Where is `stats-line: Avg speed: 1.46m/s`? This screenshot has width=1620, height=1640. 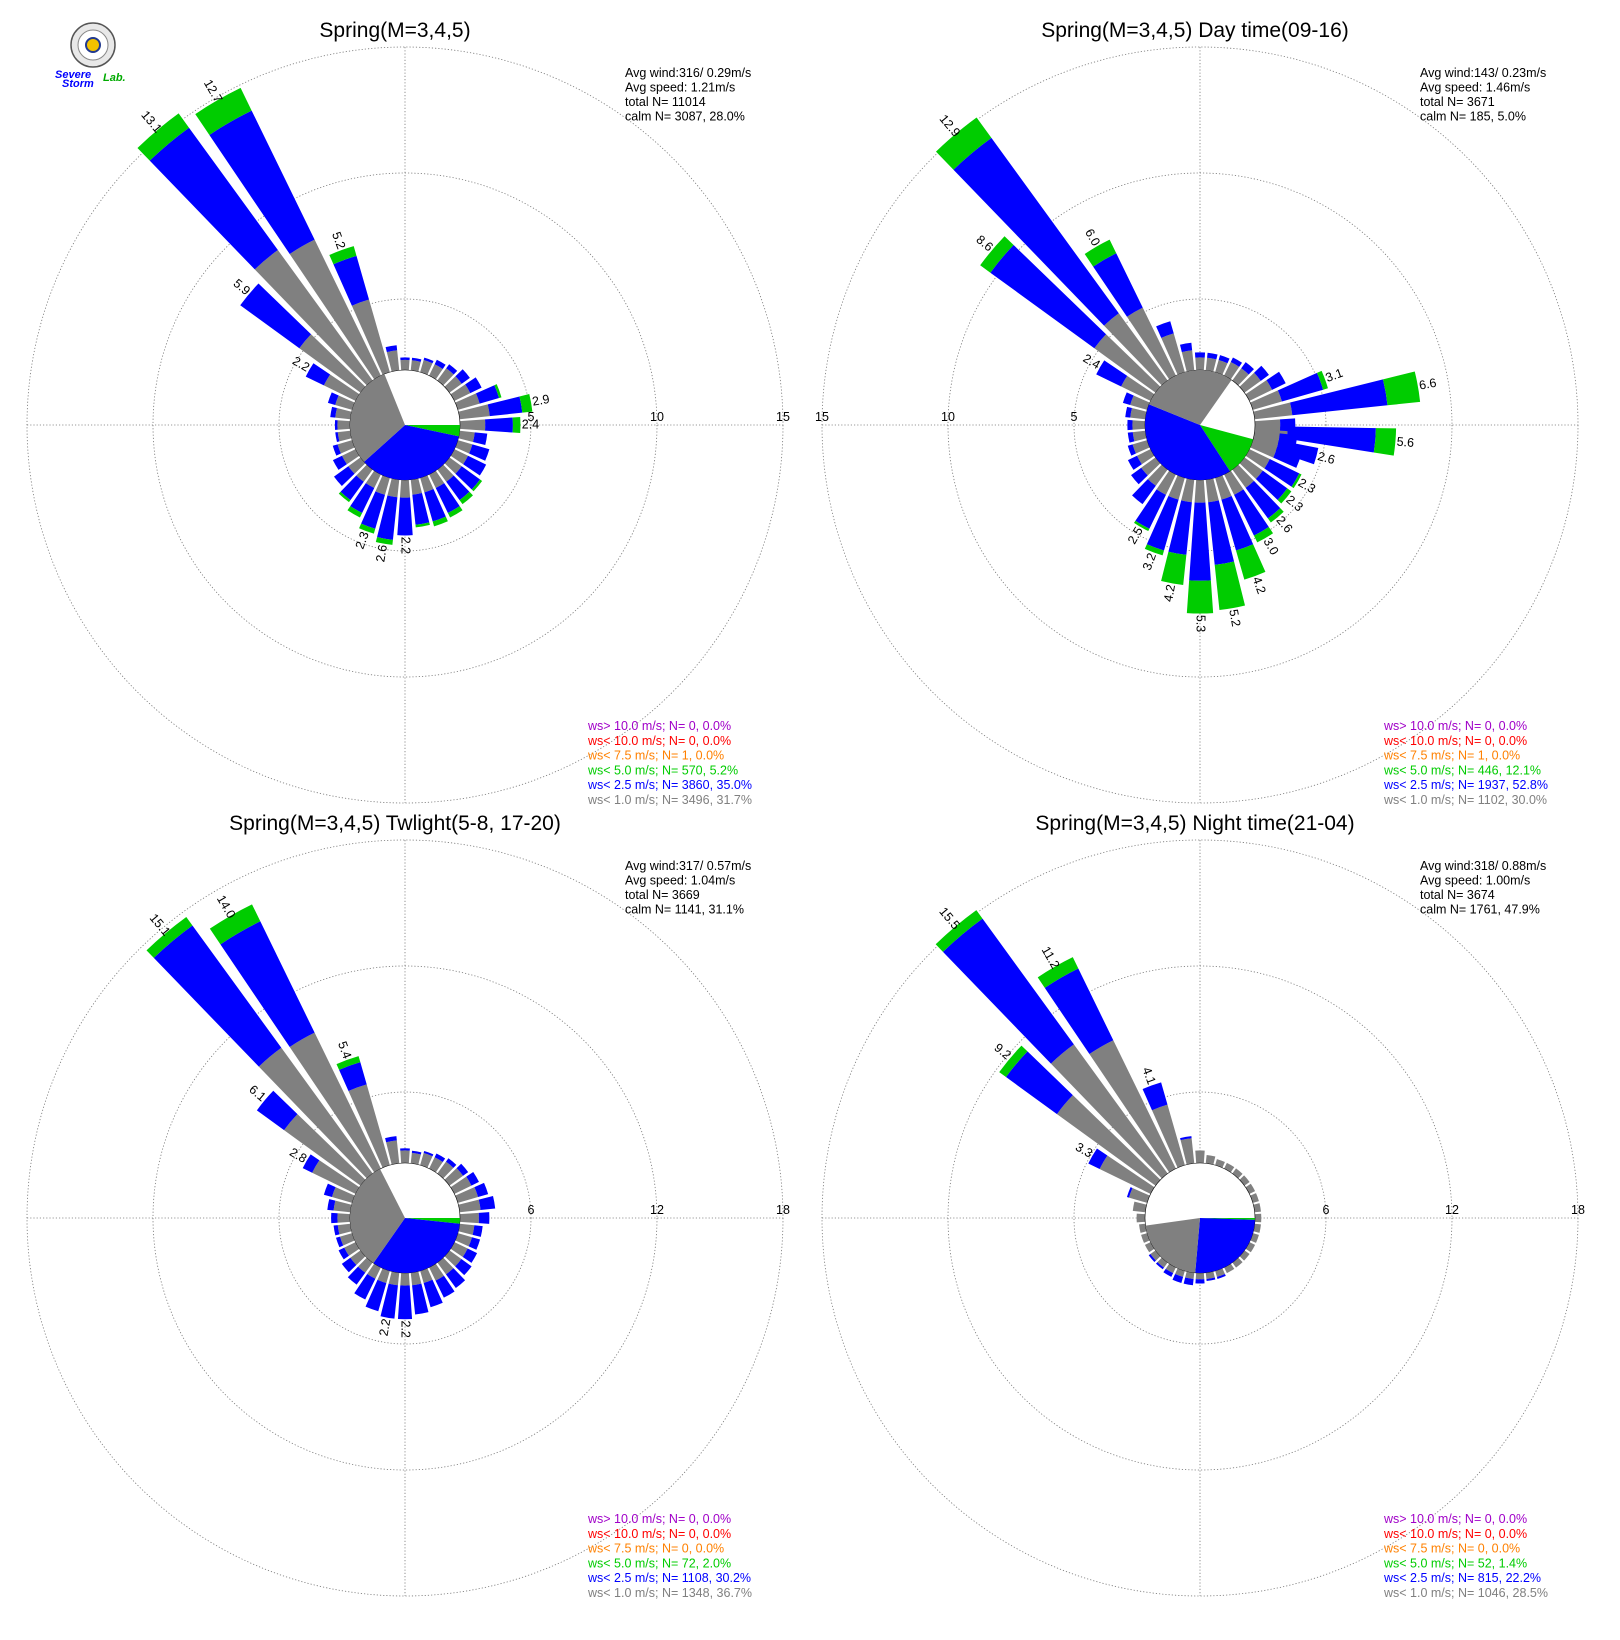
stats-line: Avg speed: 1.46m/s is located at coordinates (1475, 88).